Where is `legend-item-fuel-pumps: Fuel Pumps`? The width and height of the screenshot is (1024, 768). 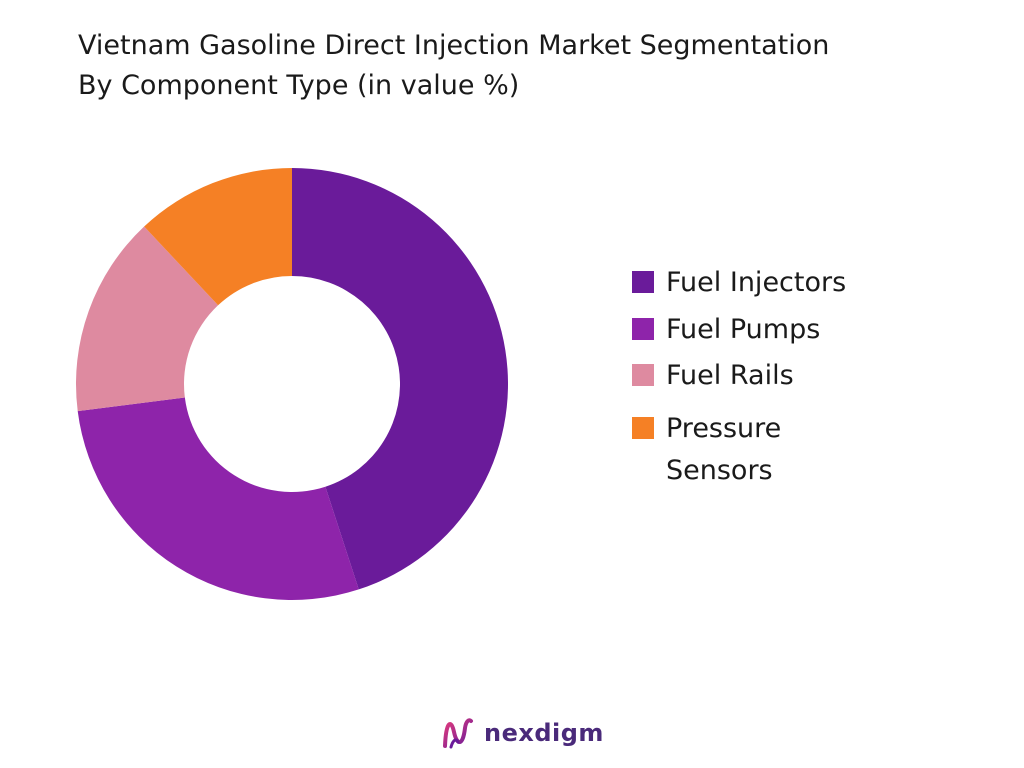 legend-item-fuel-pumps: Fuel Pumps is located at coordinates (774, 330).